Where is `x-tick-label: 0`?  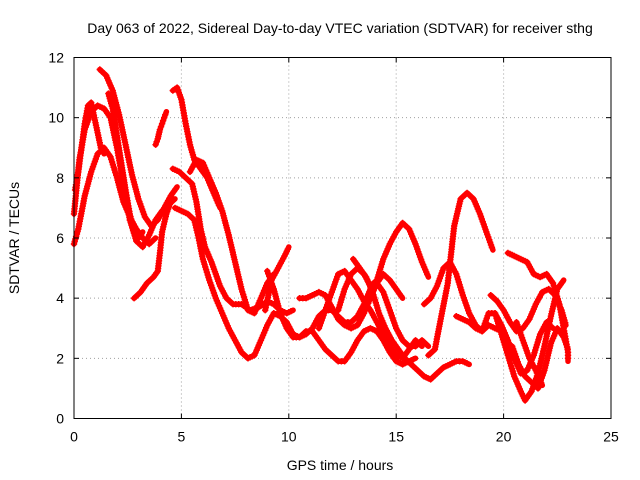 x-tick-label: 0 is located at coordinates (74, 437).